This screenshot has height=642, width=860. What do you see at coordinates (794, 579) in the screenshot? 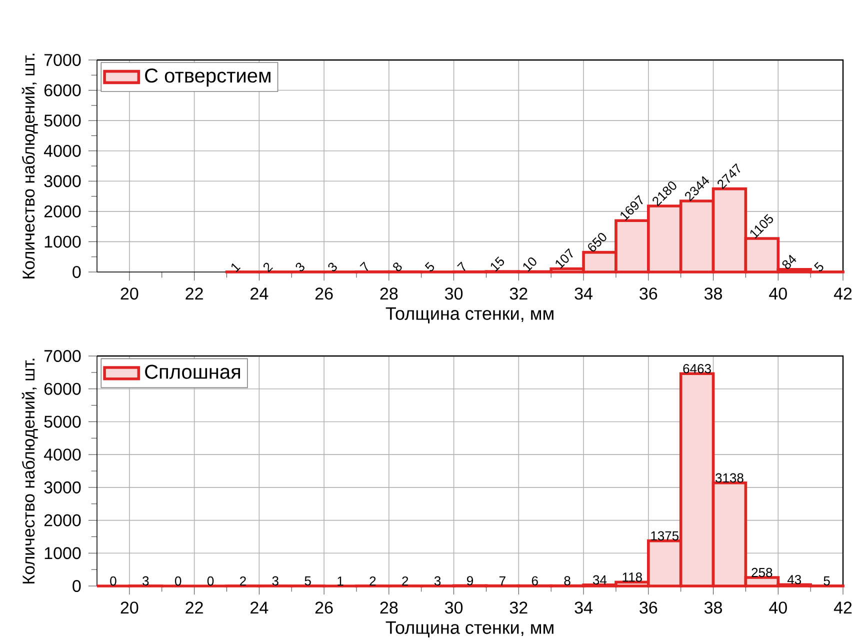
I see `data-label: 43` at bounding box center [794, 579].